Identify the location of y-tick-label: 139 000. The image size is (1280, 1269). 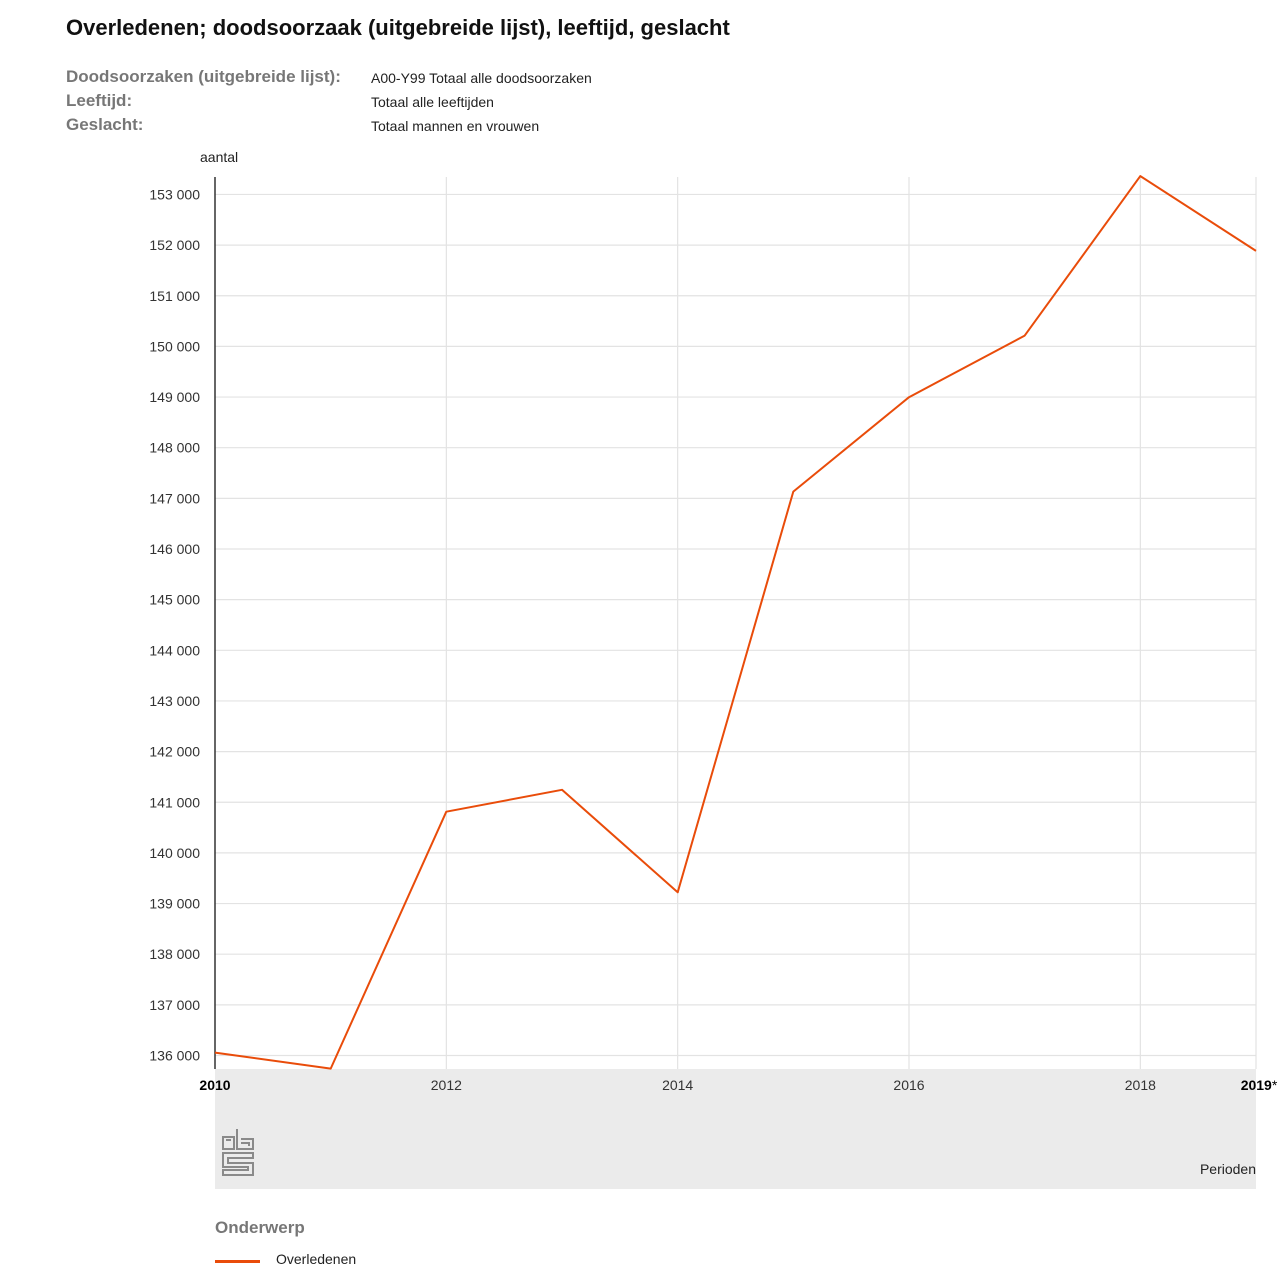
(174, 904).